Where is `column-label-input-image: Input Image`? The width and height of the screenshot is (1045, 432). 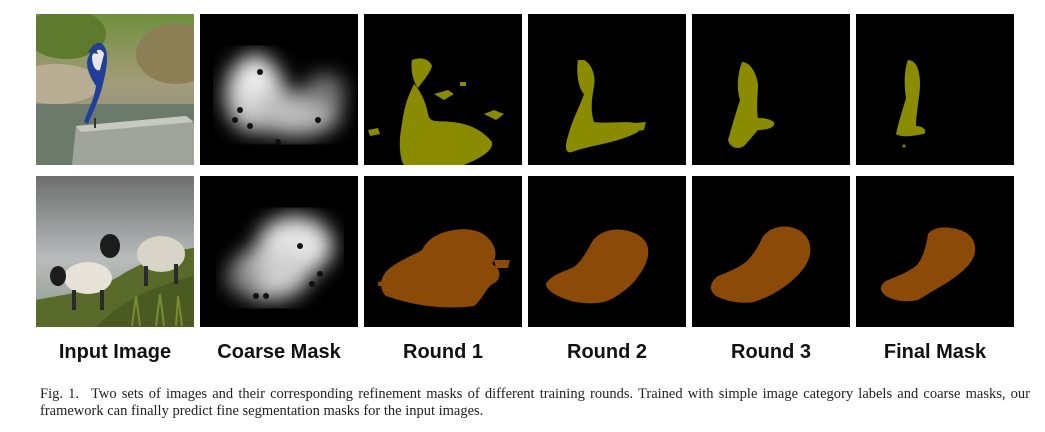
column-label-input-image: Input Image is located at coordinates (115, 352).